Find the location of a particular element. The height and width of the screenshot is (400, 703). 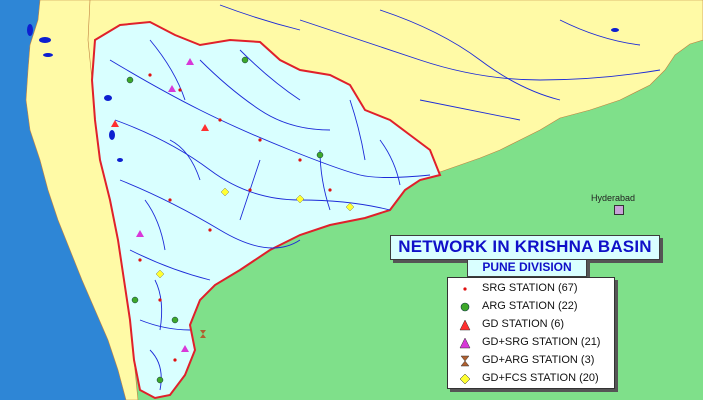

legend-label: SRG STATION (67) is located at coordinates (530, 288).